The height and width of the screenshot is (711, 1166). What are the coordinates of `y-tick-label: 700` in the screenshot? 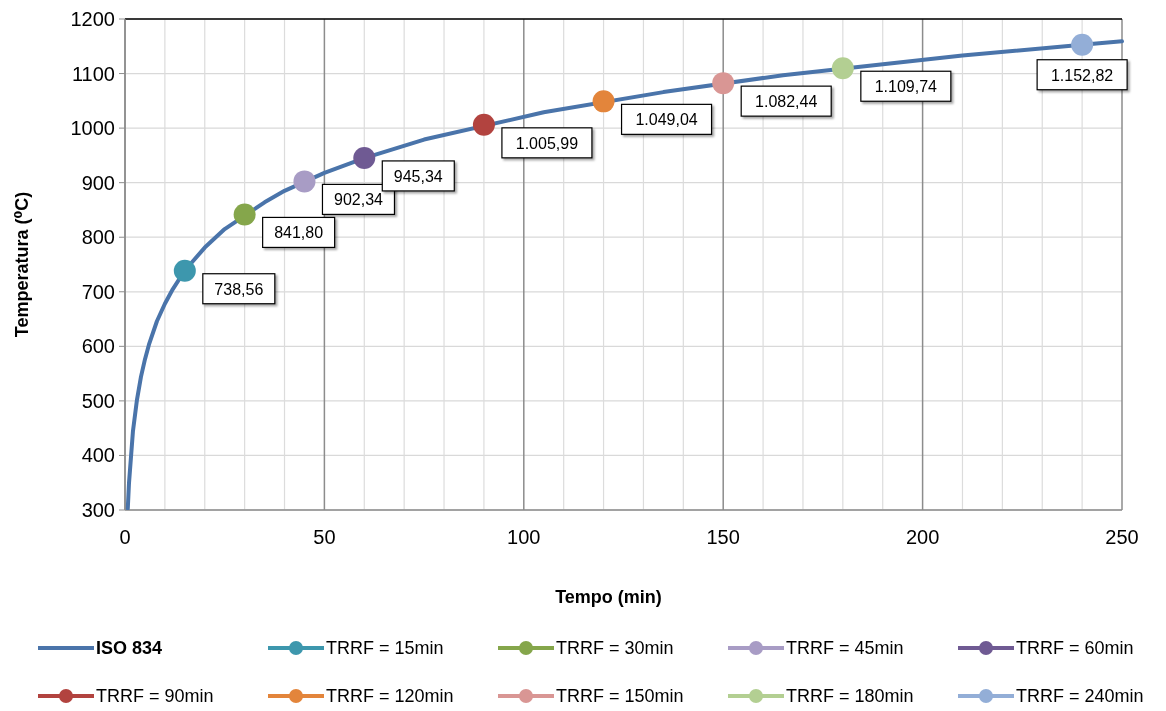 It's located at (98, 291).